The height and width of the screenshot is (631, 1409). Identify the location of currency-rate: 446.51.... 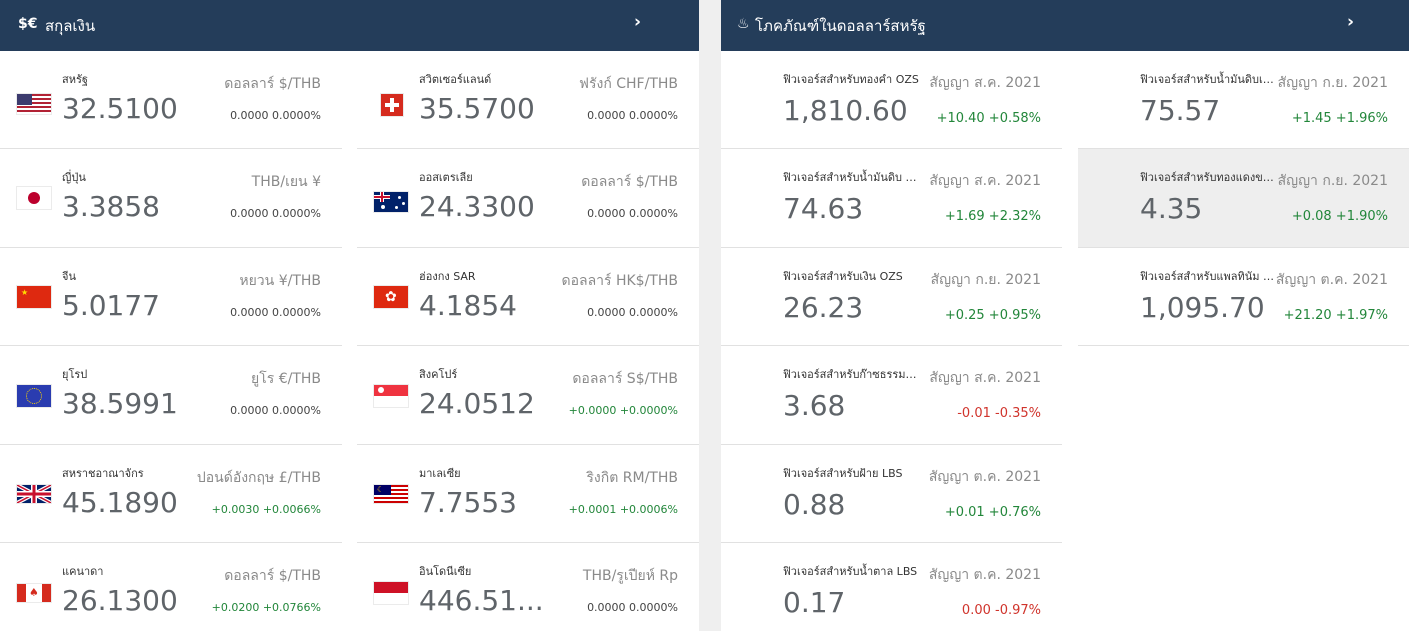
(481, 600).